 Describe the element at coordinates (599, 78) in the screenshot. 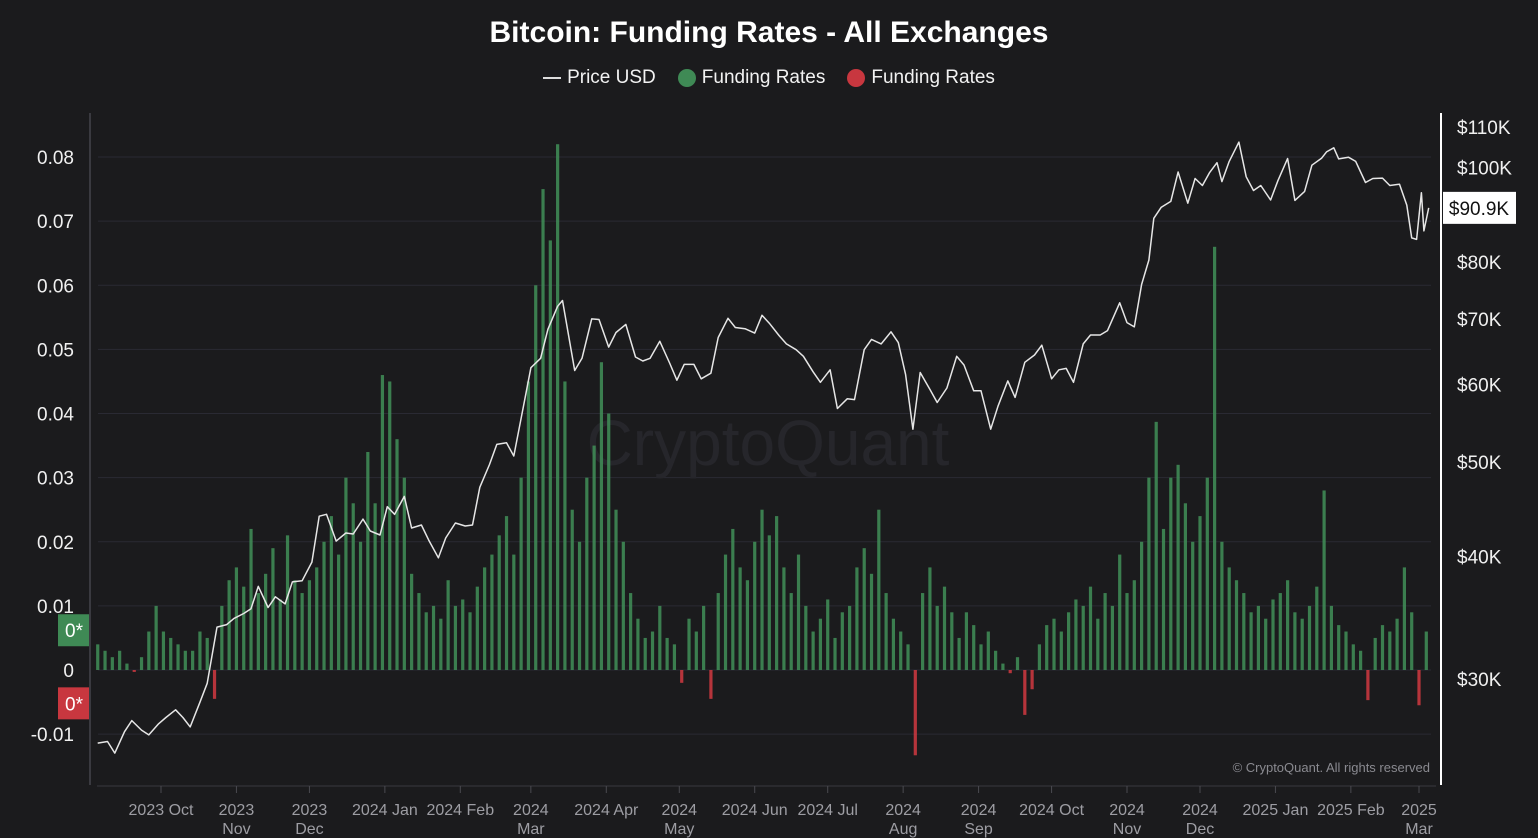

I see `legend-item-price: Price USD` at that location.